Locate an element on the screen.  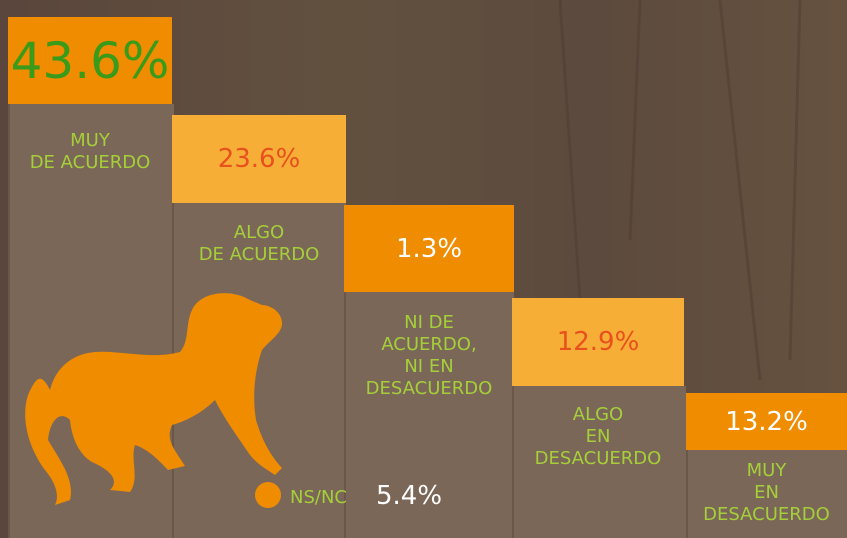
value: 23.6% is located at coordinates (259, 159).